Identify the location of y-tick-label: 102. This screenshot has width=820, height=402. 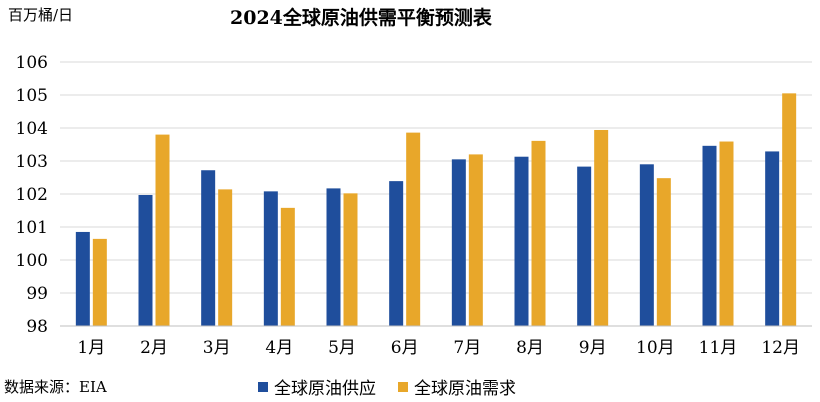
(32, 195).